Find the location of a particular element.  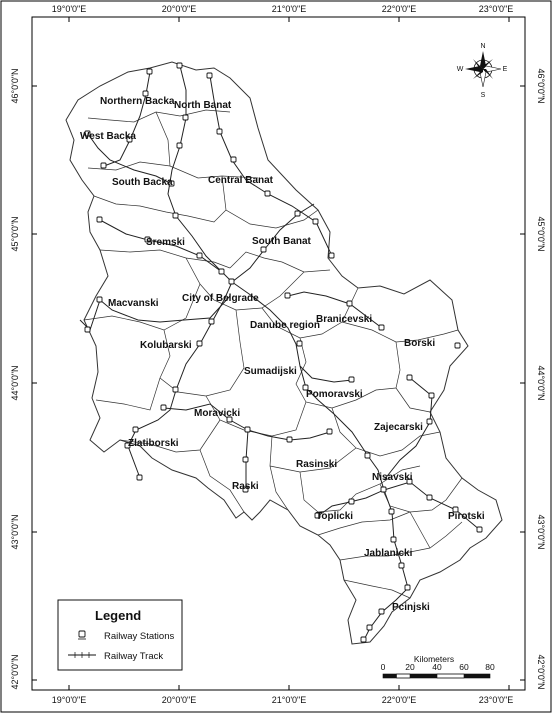

scale-tick-label: 0 is located at coordinates (383, 667).